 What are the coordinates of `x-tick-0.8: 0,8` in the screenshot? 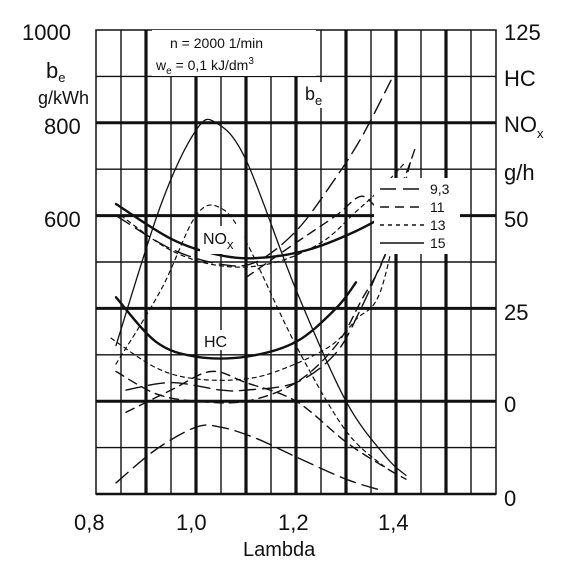 It's located at (89, 522).